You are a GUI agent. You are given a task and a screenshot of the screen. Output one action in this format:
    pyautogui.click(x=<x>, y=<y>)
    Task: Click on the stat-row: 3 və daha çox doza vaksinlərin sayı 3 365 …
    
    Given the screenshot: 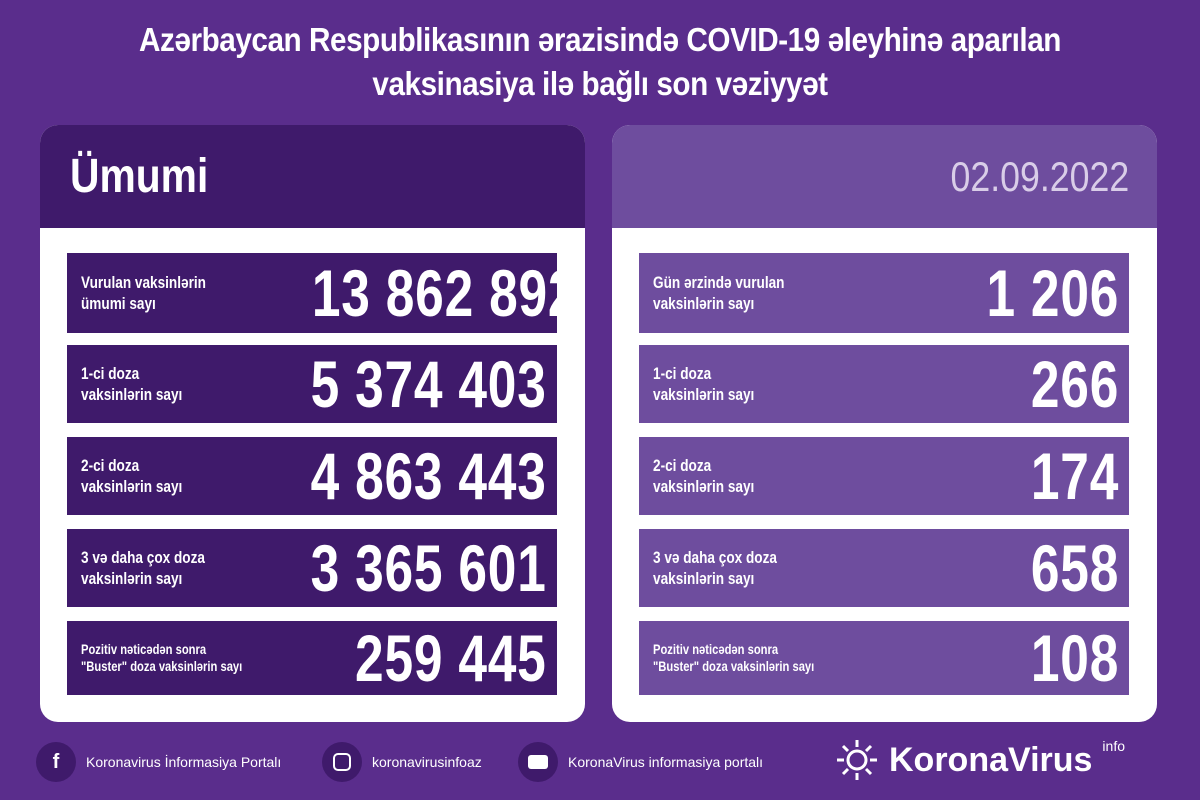 What is the action you would take?
    pyautogui.click(x=312, y=568)
    